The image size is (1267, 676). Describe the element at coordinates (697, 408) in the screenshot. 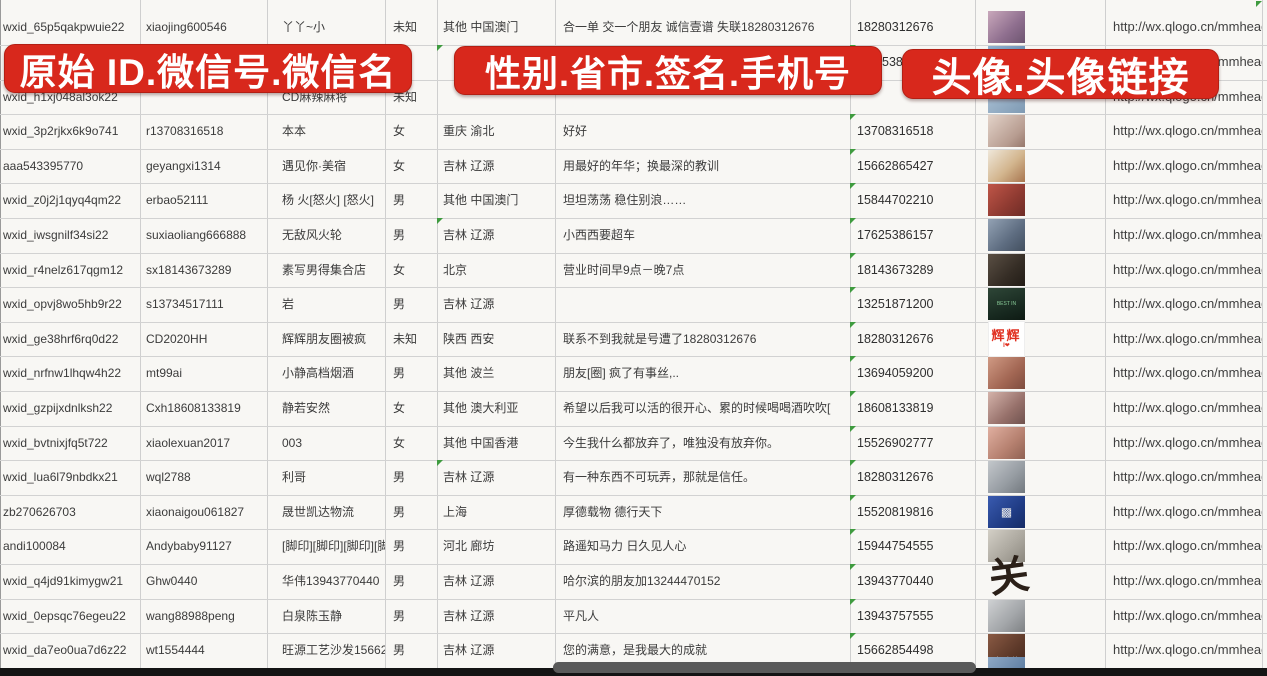

I see `cell-signature: 希望以后我可以活的很开心、累的时候喝喝酒吹吹[` at that location.